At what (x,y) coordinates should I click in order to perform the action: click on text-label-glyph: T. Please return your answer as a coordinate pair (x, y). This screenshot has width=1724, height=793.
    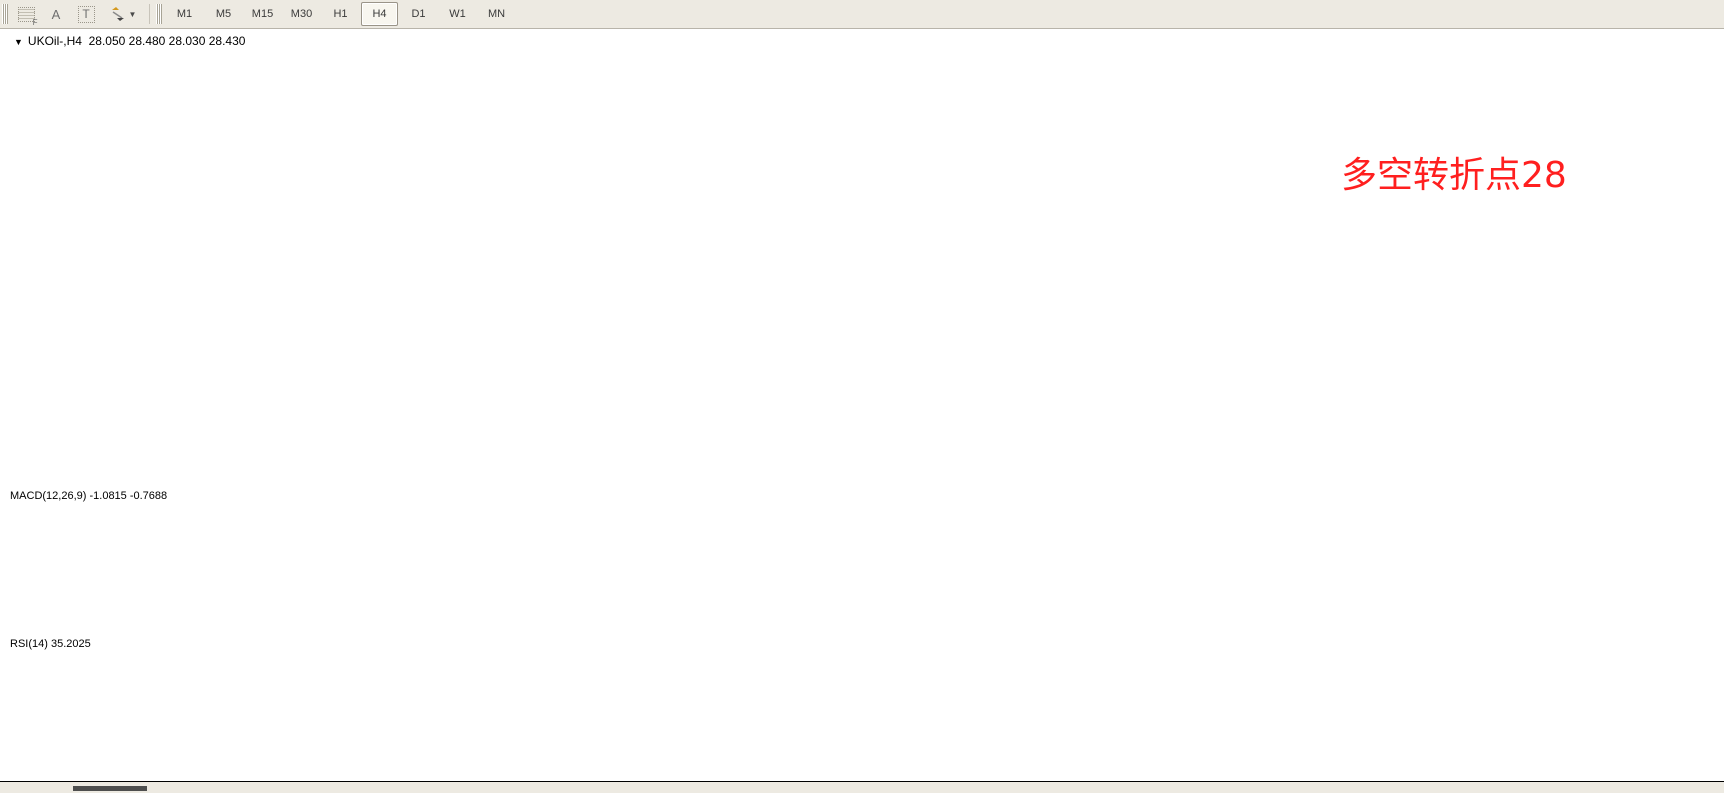
    Looking at the image, I should click on (86, 14).